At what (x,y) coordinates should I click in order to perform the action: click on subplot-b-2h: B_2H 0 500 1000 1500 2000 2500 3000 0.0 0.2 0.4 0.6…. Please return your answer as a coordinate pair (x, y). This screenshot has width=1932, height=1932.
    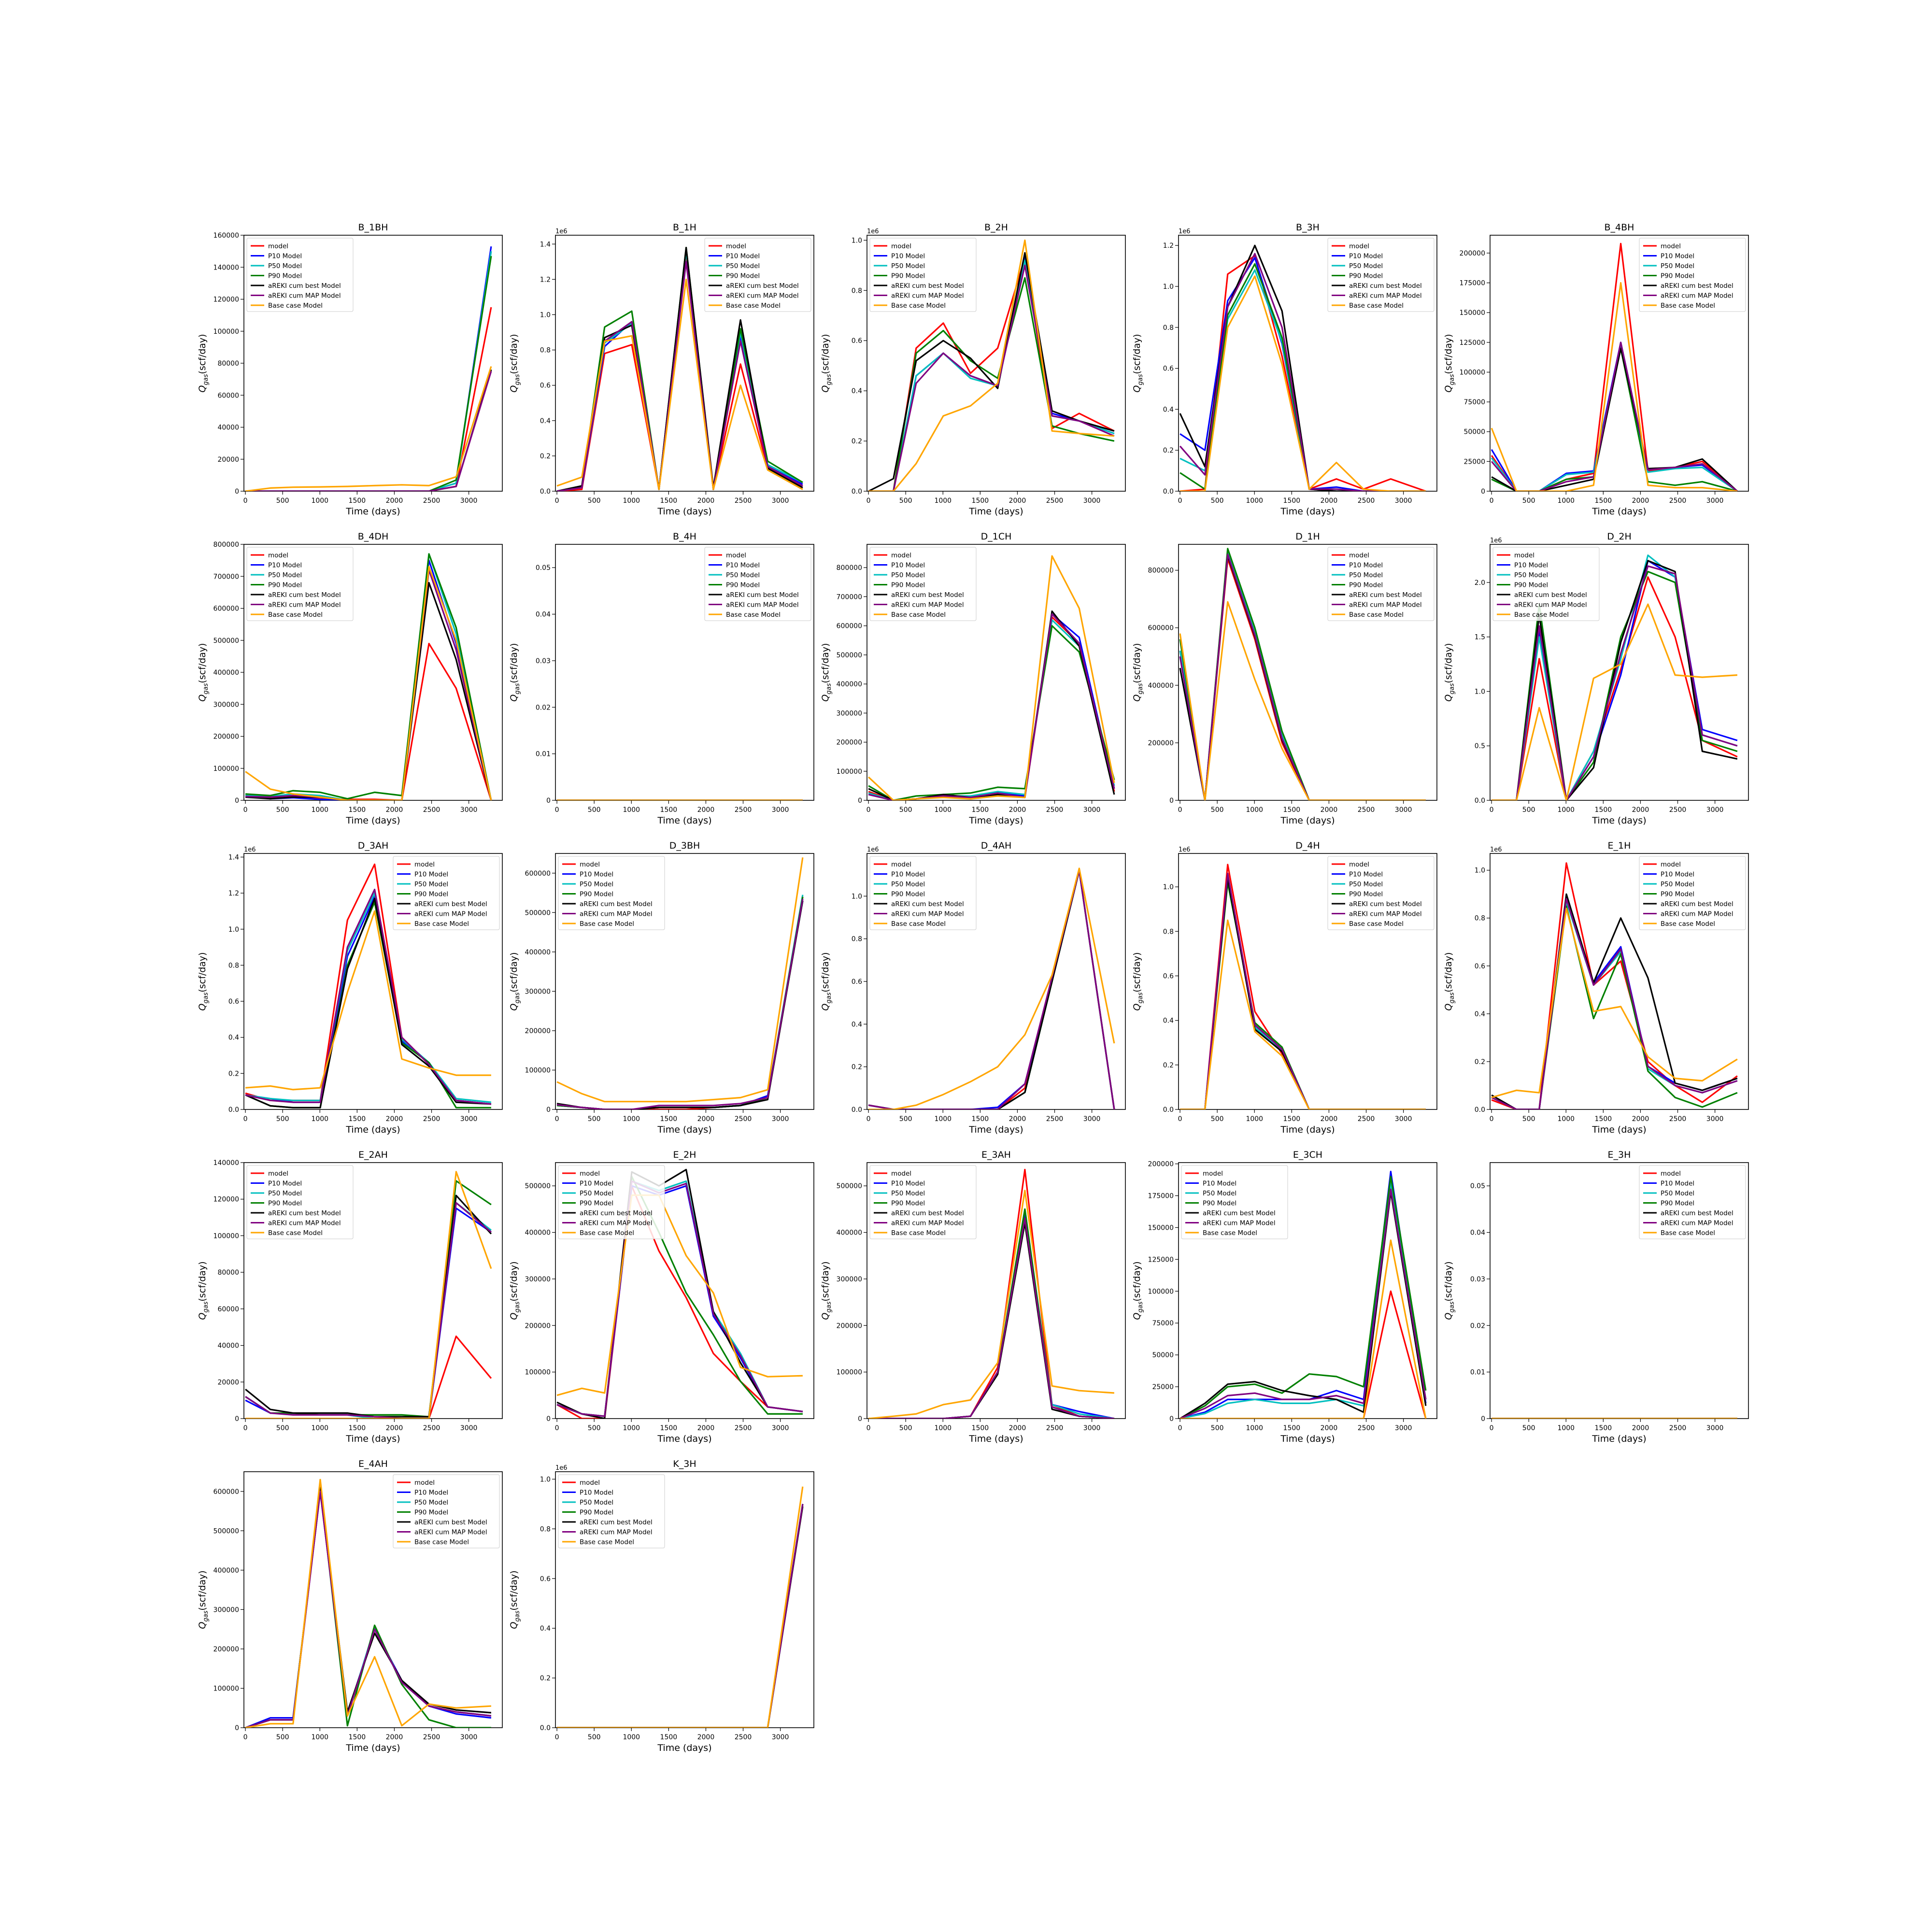
    Looking at the image, I should click on (973, 369).